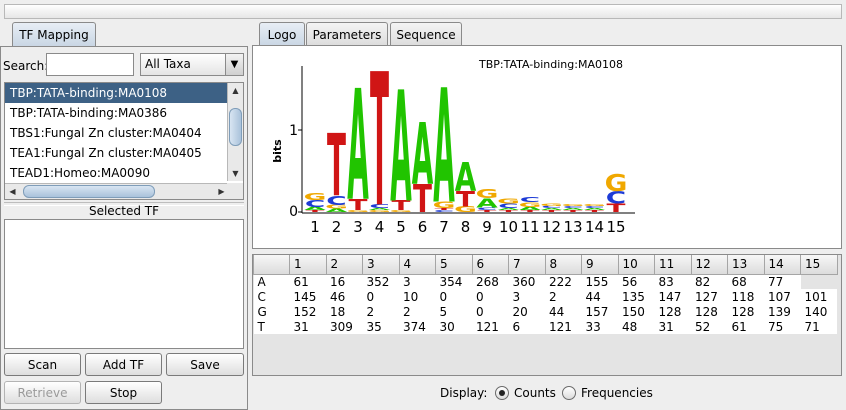 The height and width of the screenshot is (410, 846). Describe the element at coordinates (545, 311) in the screenshot. I see `table-row: G 152 18 2 2 5 0 20 44 157 150 128 128 128 139 140` at that location.